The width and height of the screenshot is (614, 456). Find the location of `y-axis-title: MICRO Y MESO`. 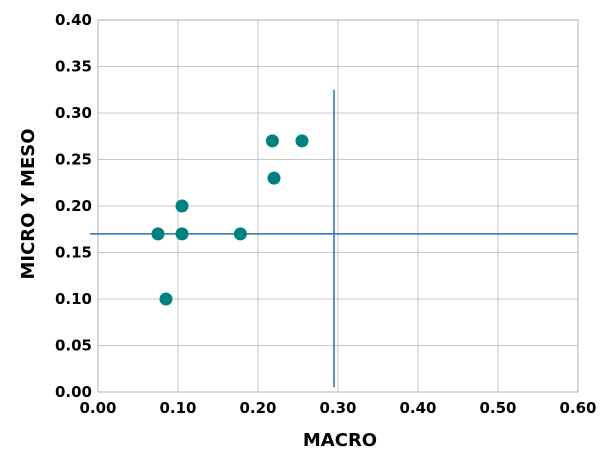

y-axis-title: MICRO Y MESO is located at coordinates (28, 203).